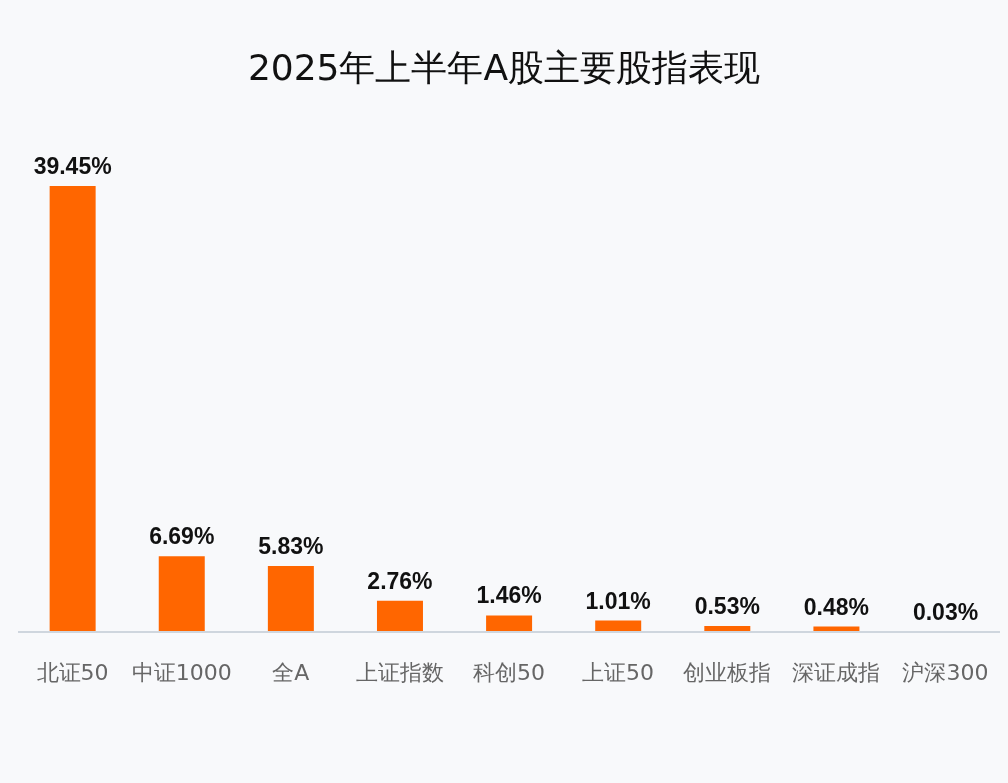  I want to click on x-tick-label: 沪深300, so click(945, 672).